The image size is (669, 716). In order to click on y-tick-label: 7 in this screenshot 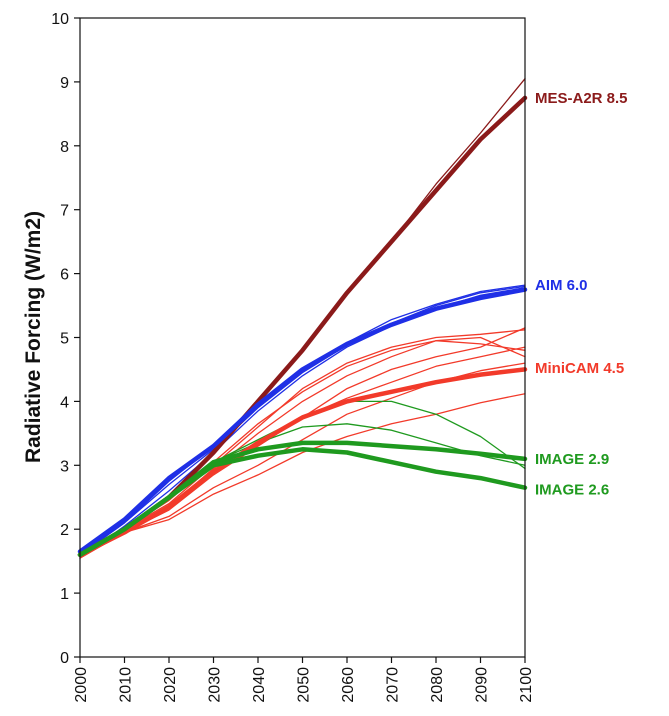, I will do `click(64, 211)`.